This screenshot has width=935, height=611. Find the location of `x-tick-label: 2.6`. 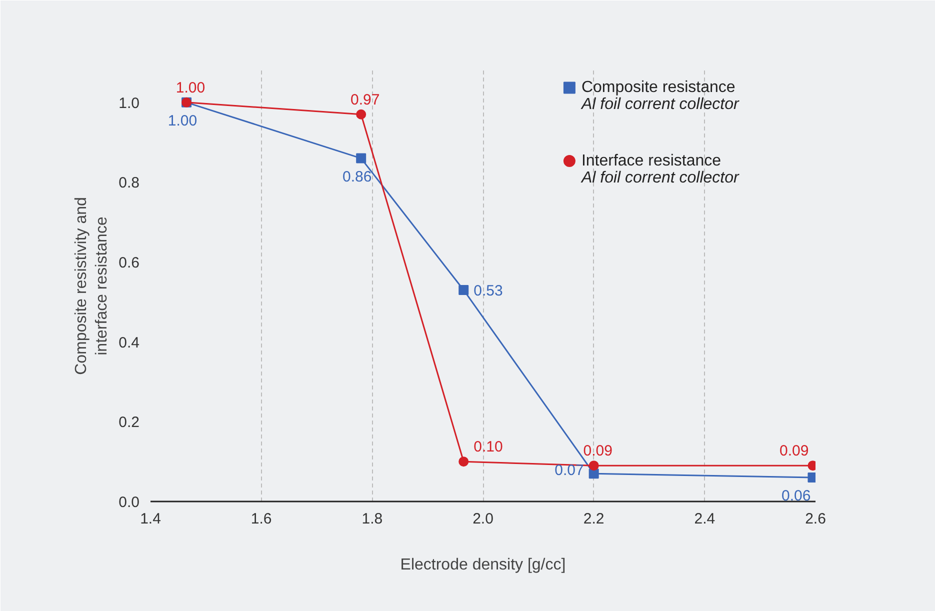

x-tick-label: 2.6 is located at coordinates (815, 519).